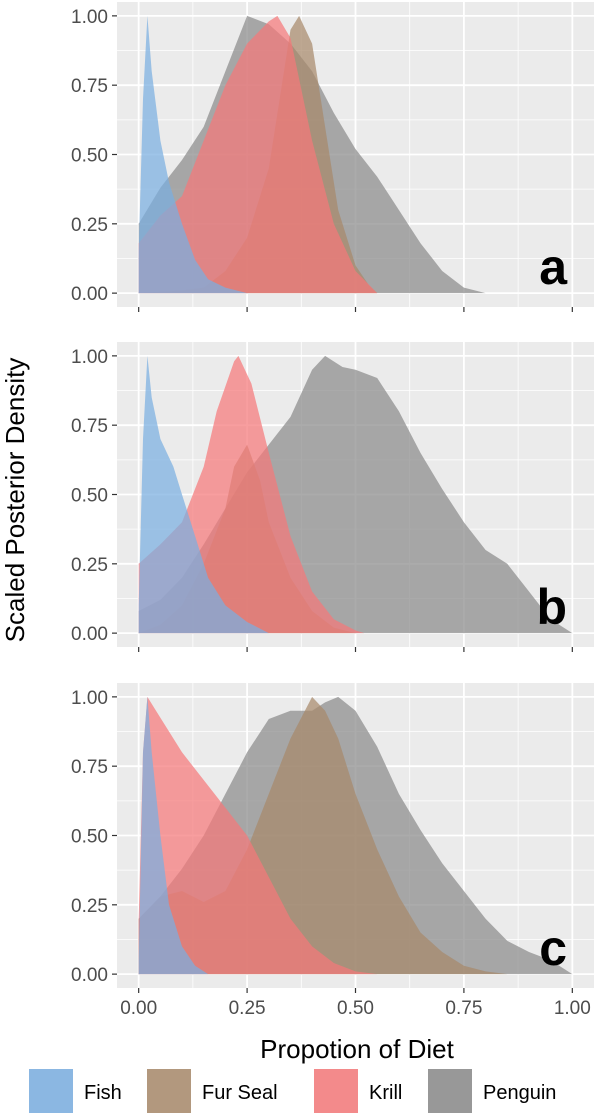 This screenshot has height=1120, width=598. I want to click on x-tick-label: 1.00, so click(572, 1008).